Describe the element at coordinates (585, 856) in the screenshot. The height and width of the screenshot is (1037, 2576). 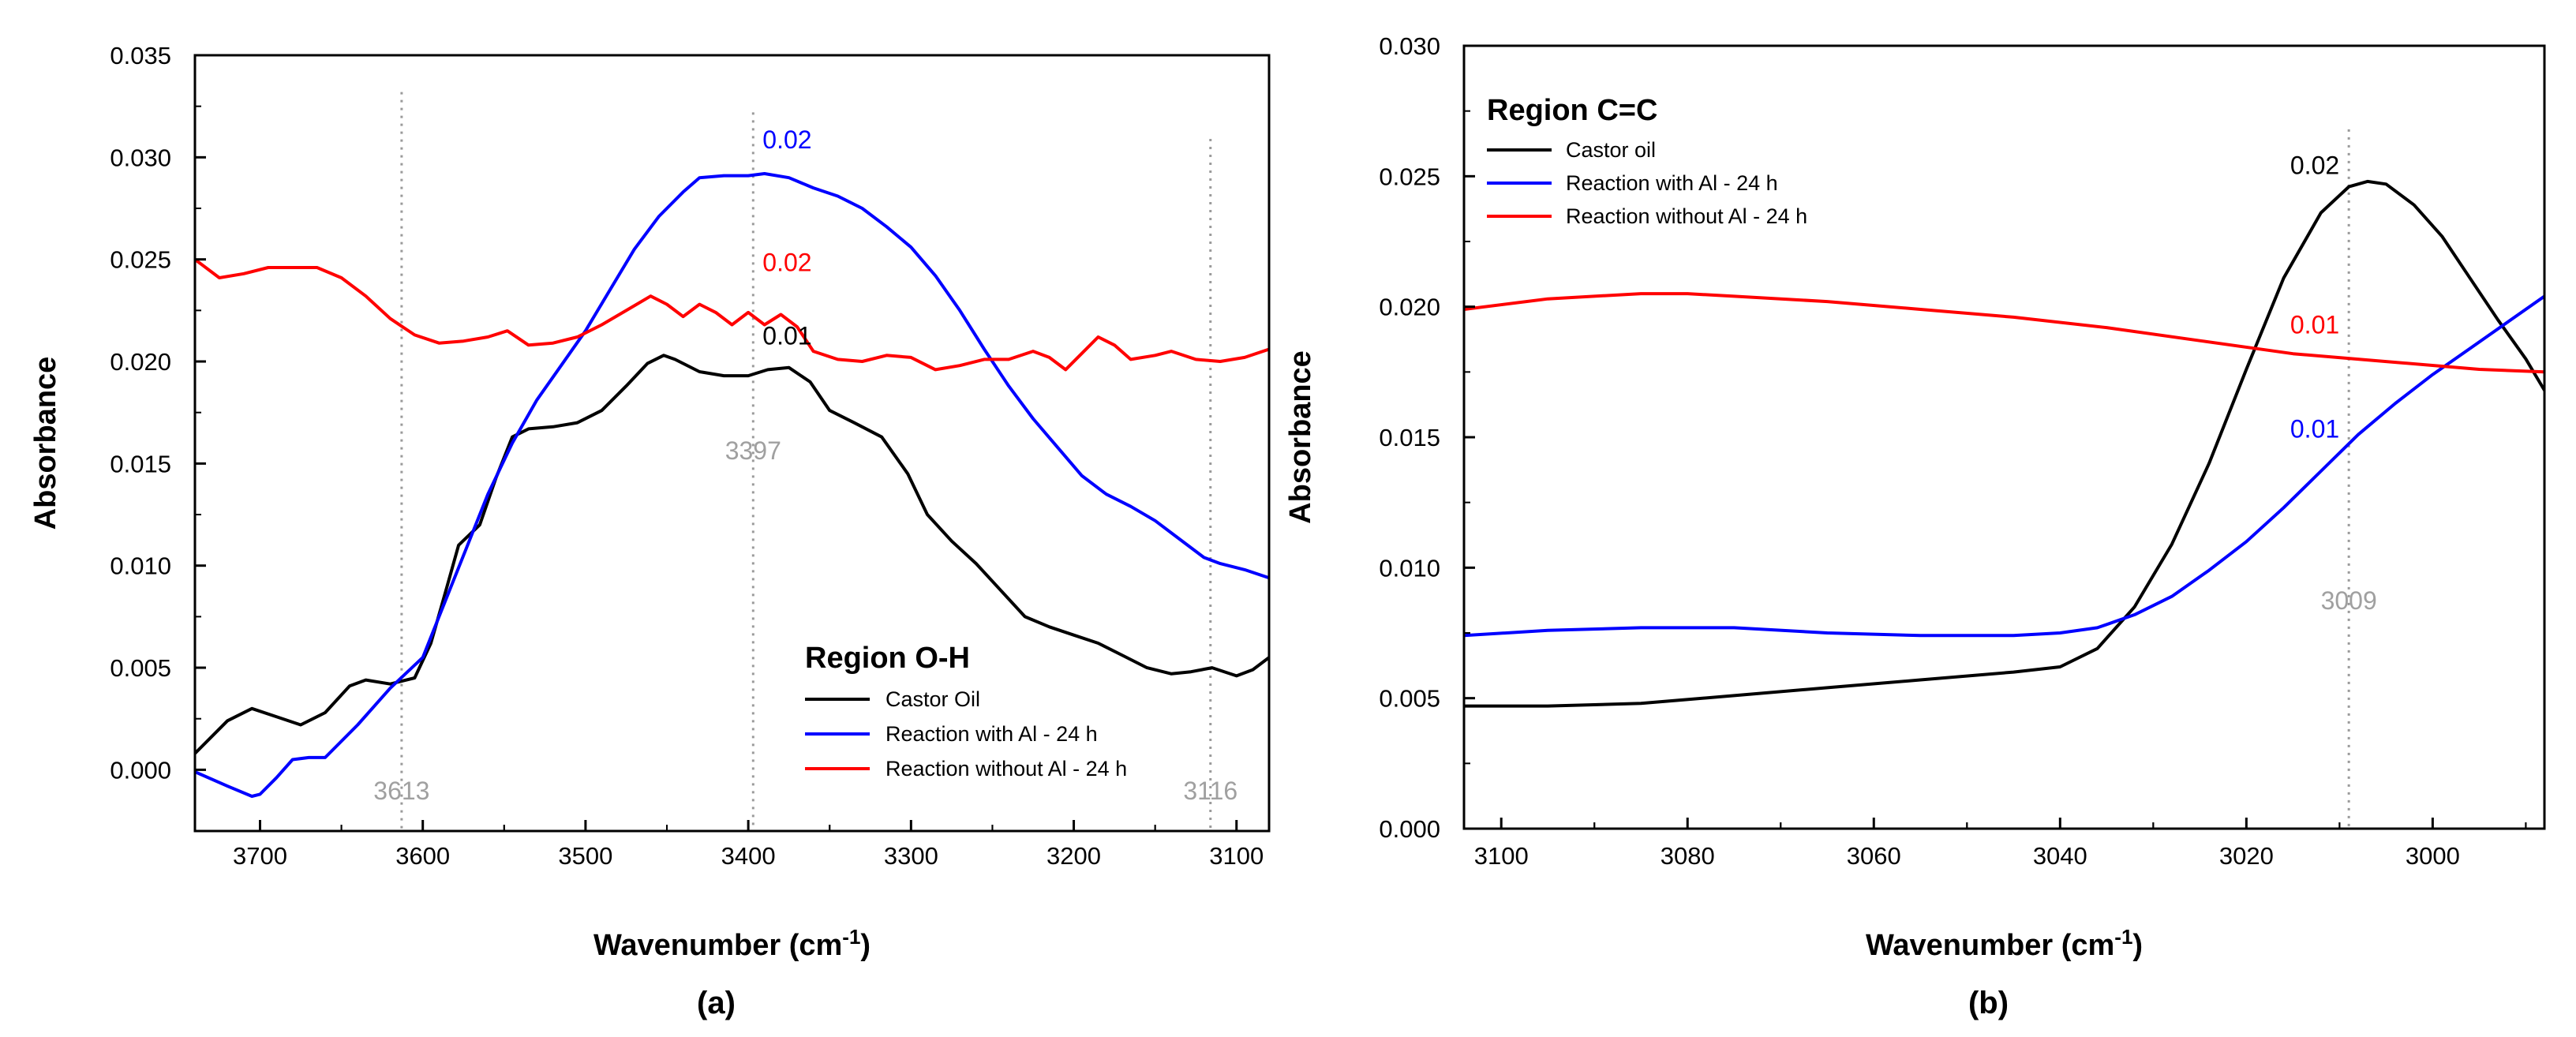
I see `x-tick-label: 3500` at that location.